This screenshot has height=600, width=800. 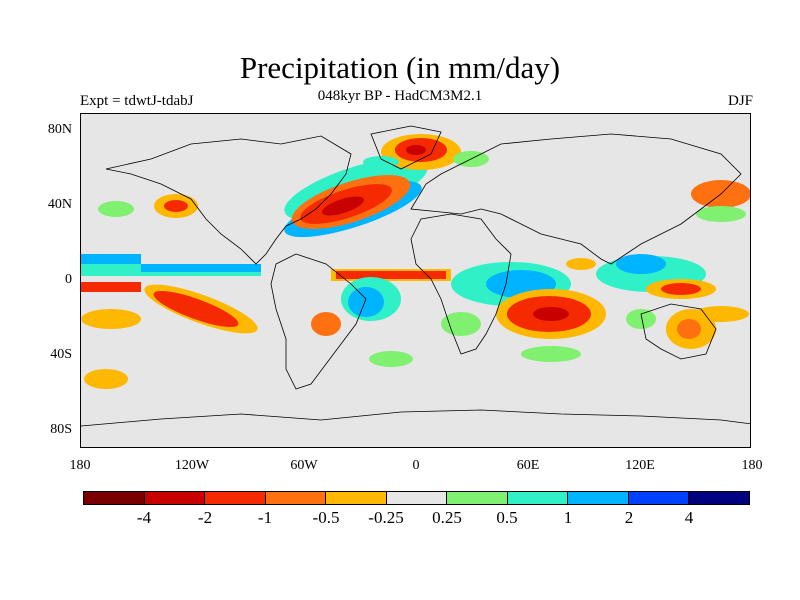 What do you see at coordinates (137, 101) in the screenshot?
I see `experiment-label: Expt = tdwtJ-tdabJ` at bounding box center [137, 101].